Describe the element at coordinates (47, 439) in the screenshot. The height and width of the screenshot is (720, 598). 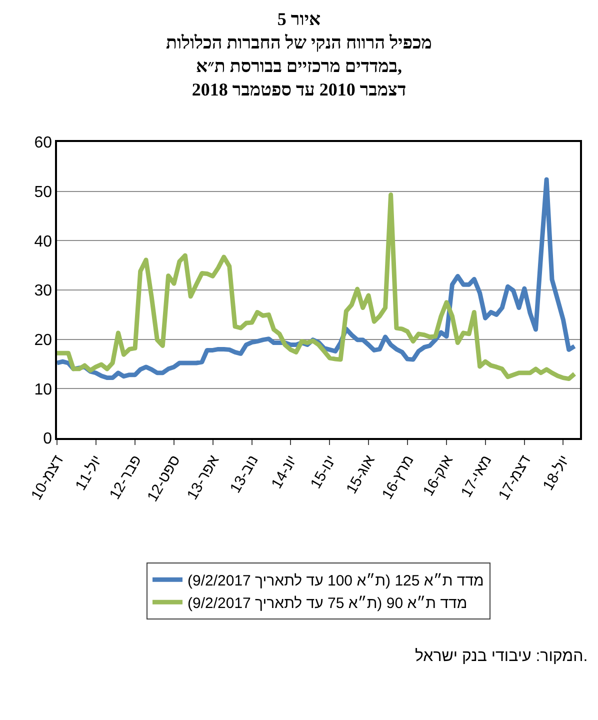
I see `y-tick-label: 0` at that location.